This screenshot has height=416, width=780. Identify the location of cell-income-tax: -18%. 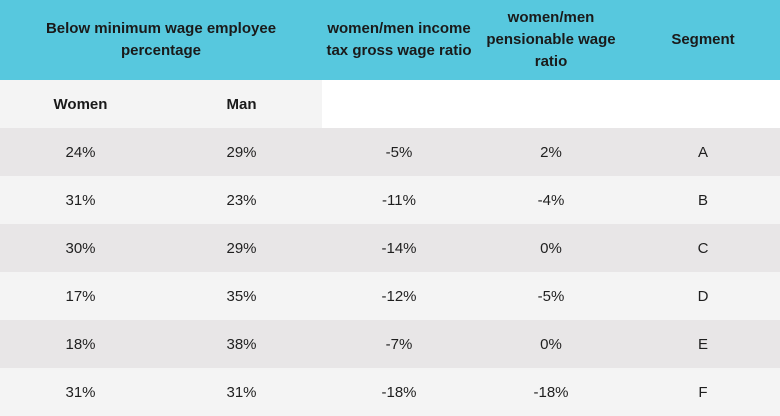
(399, 392).